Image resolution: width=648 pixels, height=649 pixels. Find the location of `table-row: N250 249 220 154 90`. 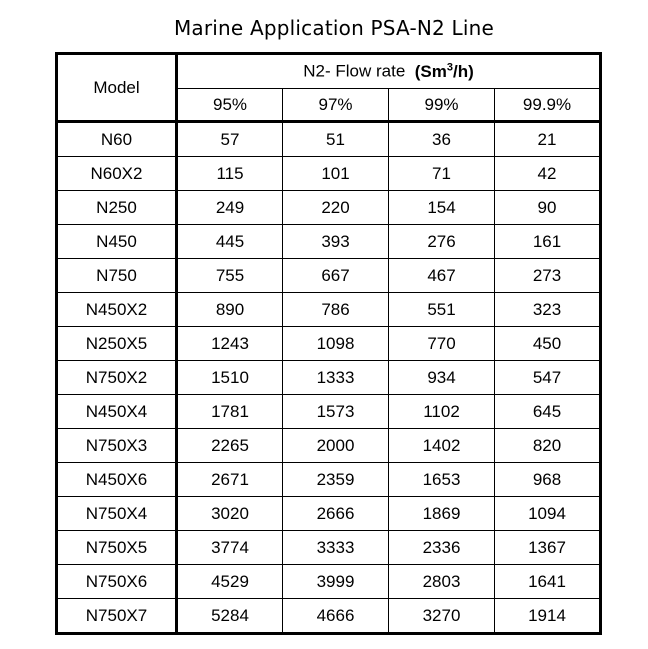

table-row: N250 249 220 154 90 is located at coordinates (329, 207).